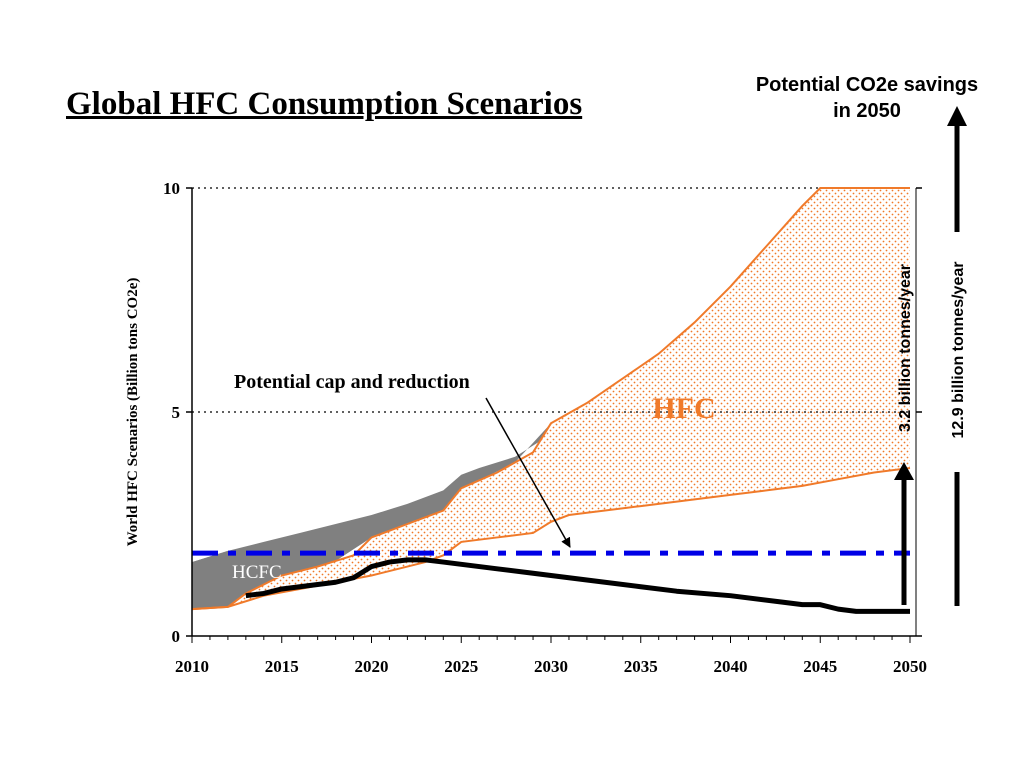 The height and width of the screenshot is (768, 1024). Describe the element at coordinates (133, 412) in the screenshot. I see `y-axis-title: World HFC Scenarios (Billion tons CO2e)` at that location.